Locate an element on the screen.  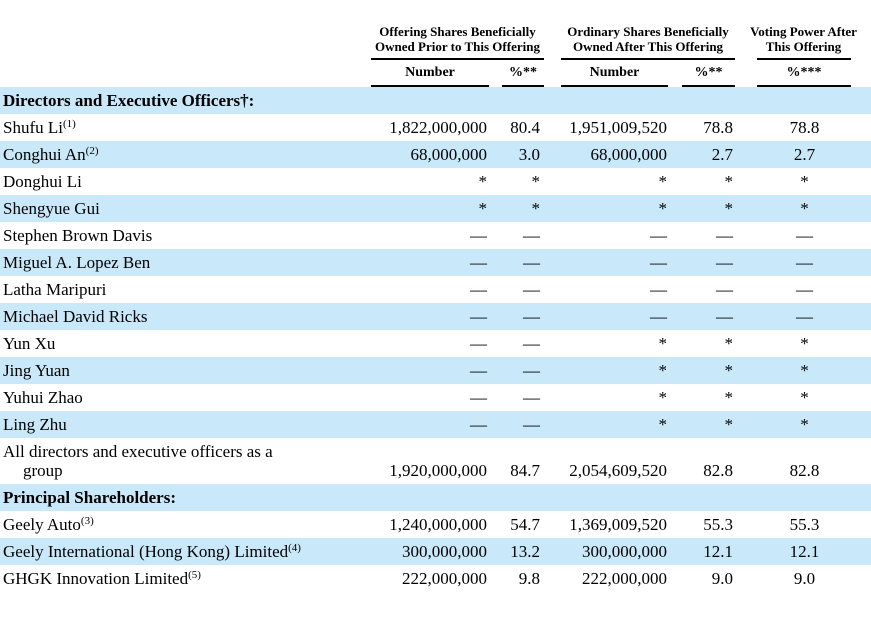
value-percent-prior: 84.7 is located at coordinates (525, 470).